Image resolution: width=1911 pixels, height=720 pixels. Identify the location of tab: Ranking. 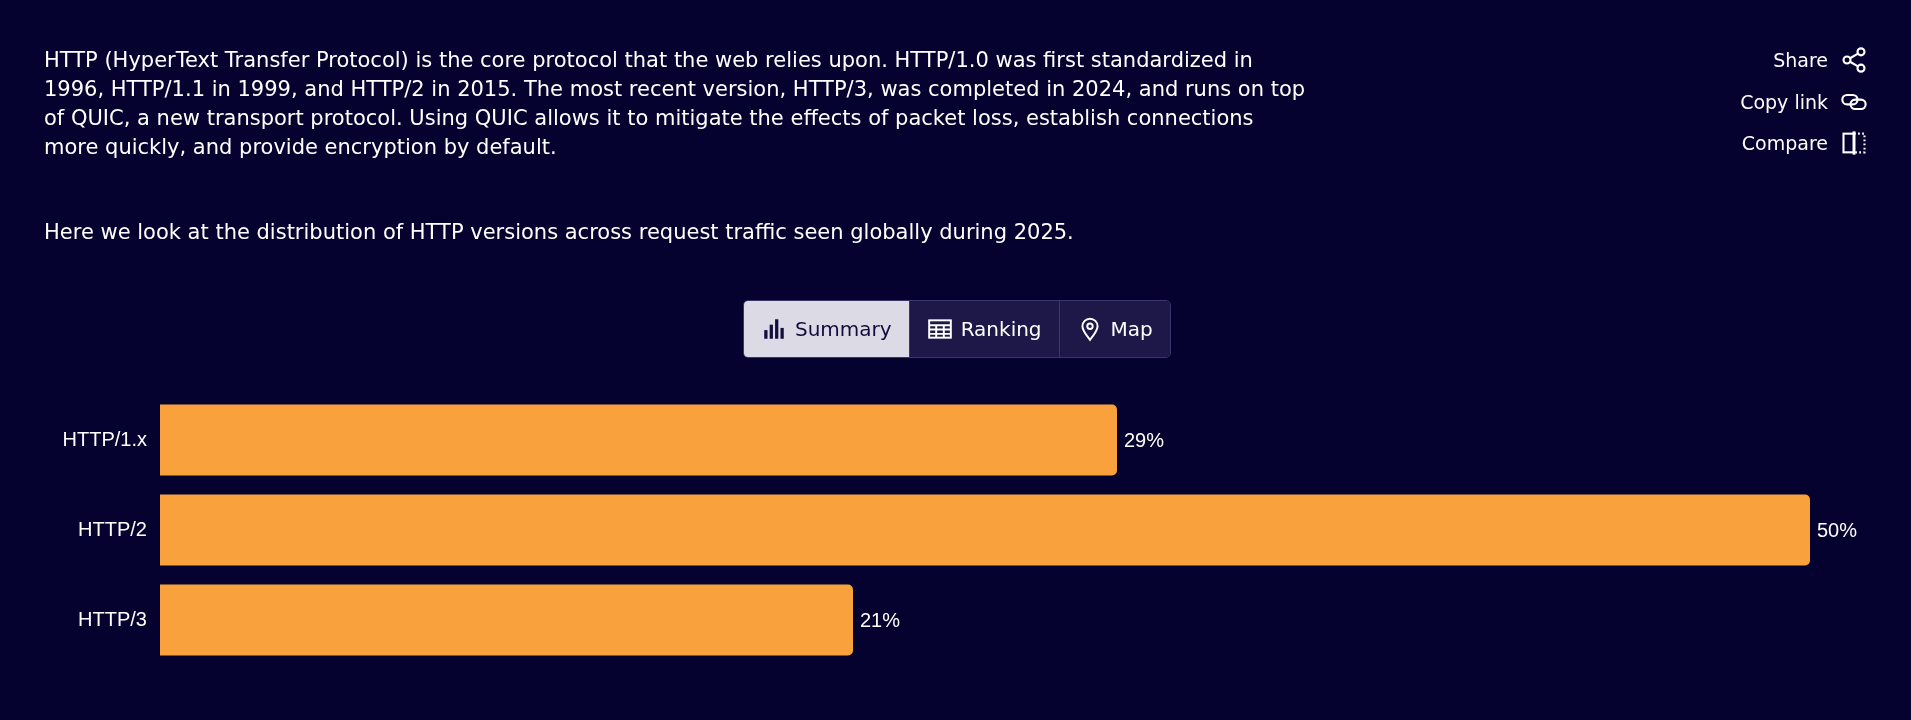
(983, 329).